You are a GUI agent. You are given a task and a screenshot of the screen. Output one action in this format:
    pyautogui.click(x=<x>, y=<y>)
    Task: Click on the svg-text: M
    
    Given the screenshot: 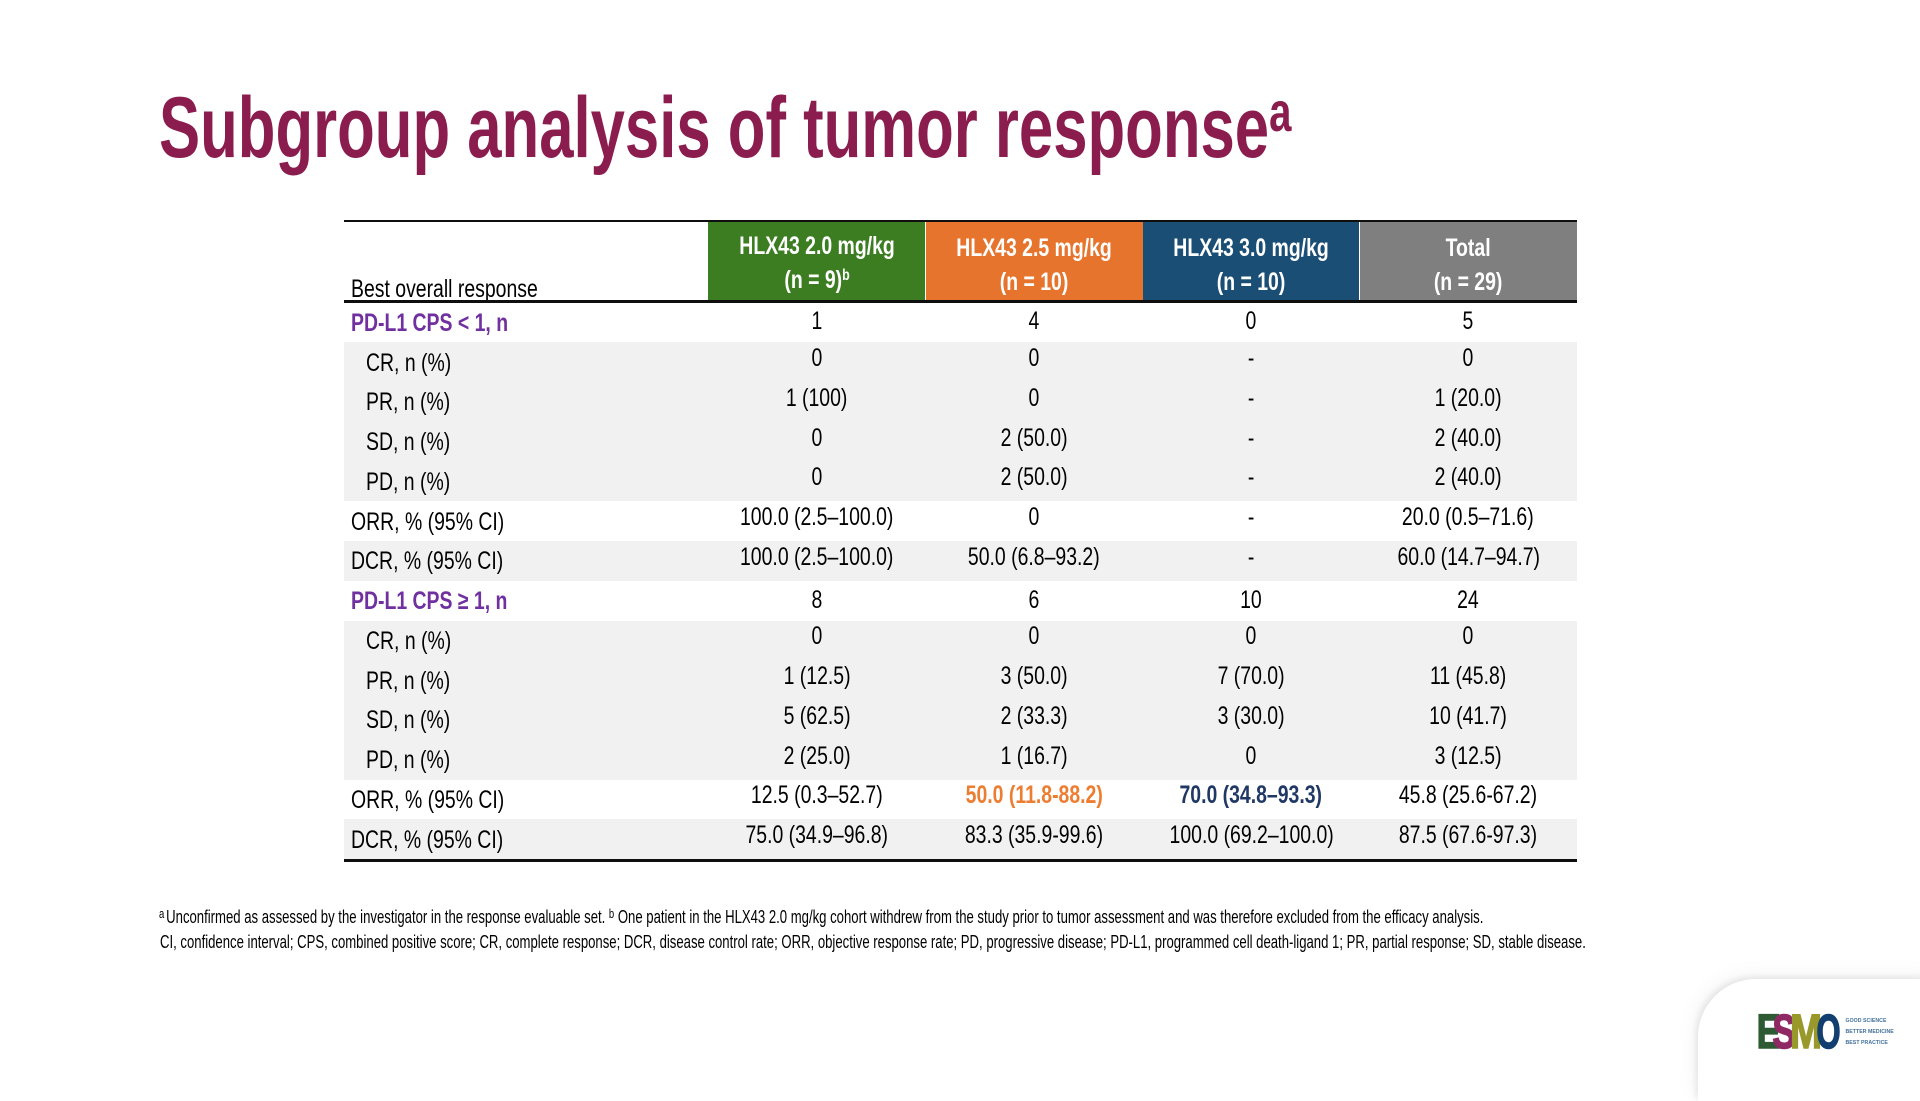 What is the action you would take?
    pyautogui.click(x=1806, y=1032)
    